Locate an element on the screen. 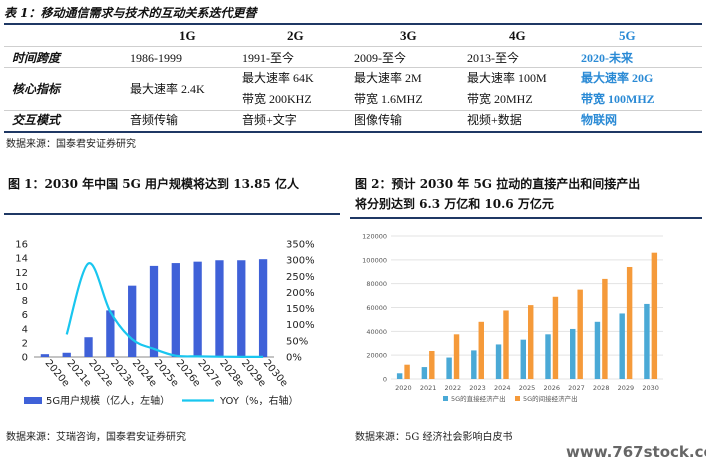 The image size is (706, 468). y-right-tick-label: 50% is located at coordinates (297, 341).